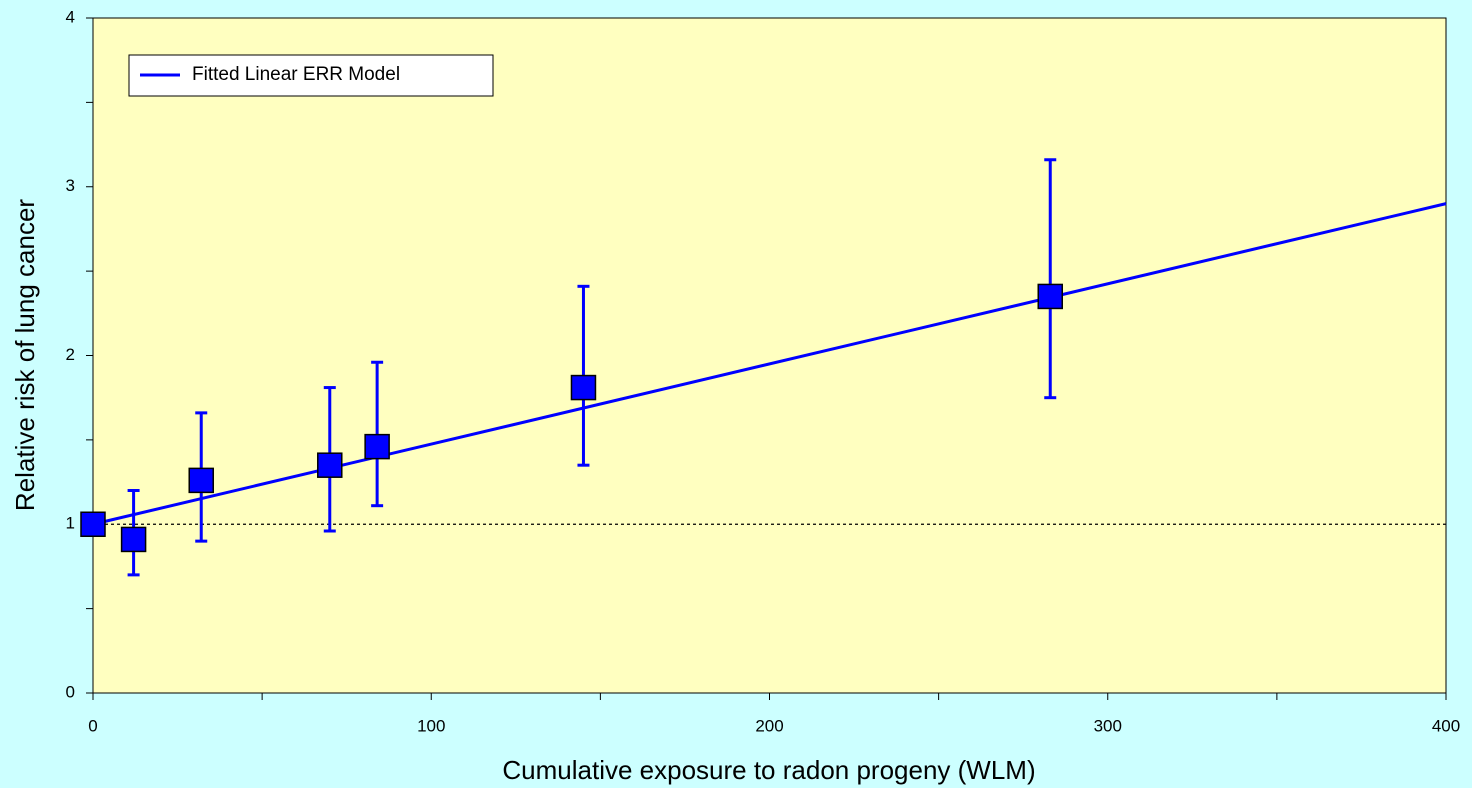 The width and height of the screenshot is (1472, 788). What do you see at coordinates (70, 523) in the screenshot?
I see `y-tick-label: 1` at bounding box center [70, 523].